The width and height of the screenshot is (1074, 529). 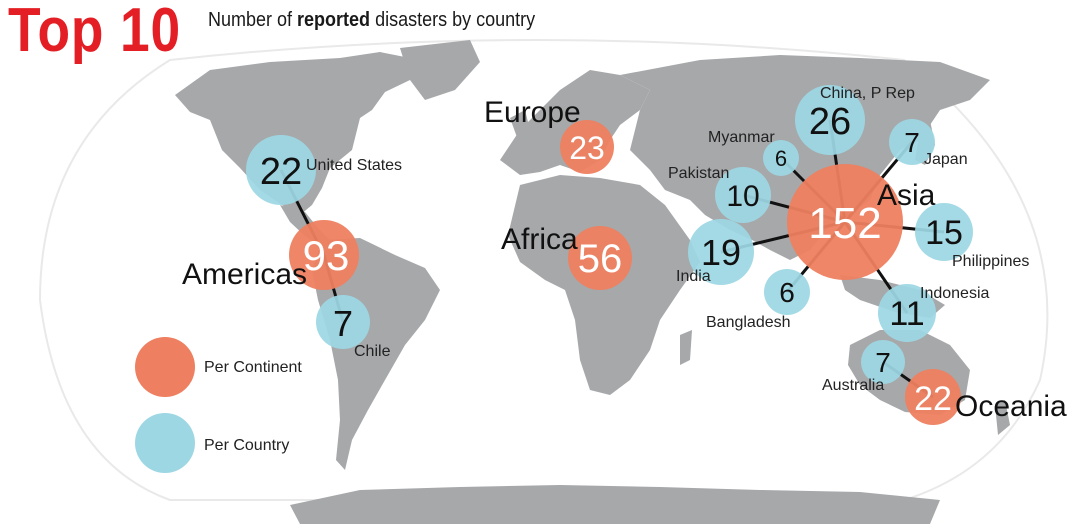 What do you see at coordinates (532, 112) in the screenshot?
I see `label-europe: Europe` at bounding box center [532, 112].